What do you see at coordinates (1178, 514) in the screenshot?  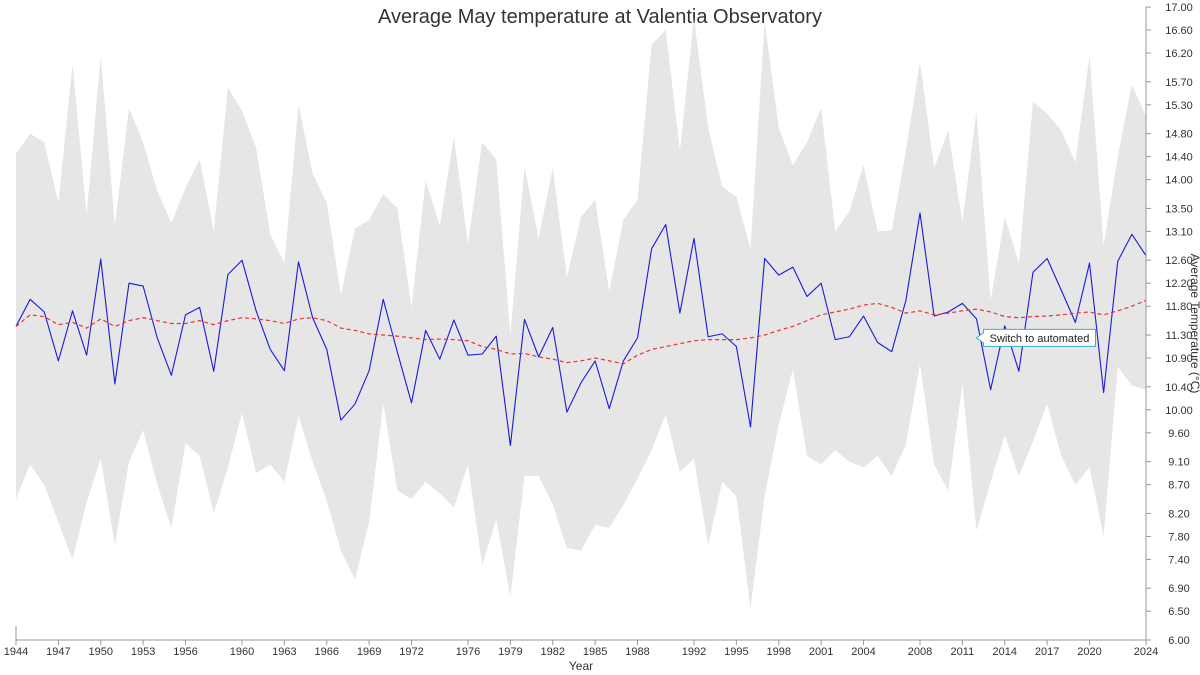 I see `y-tick-label-5: 8.20` at bounding box center [1178, 514].